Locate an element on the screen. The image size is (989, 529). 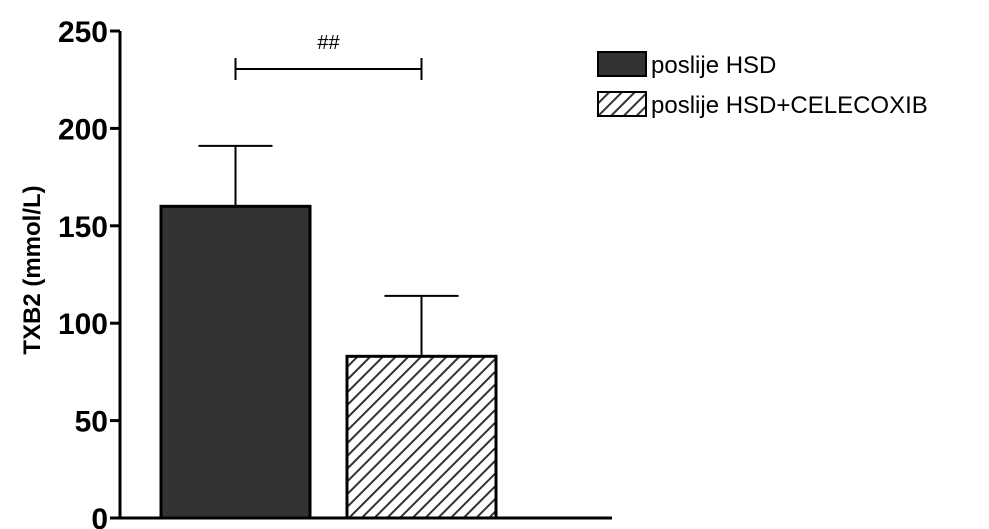
legend-label-1: poslije HSD is located at coordinates (713, 65).